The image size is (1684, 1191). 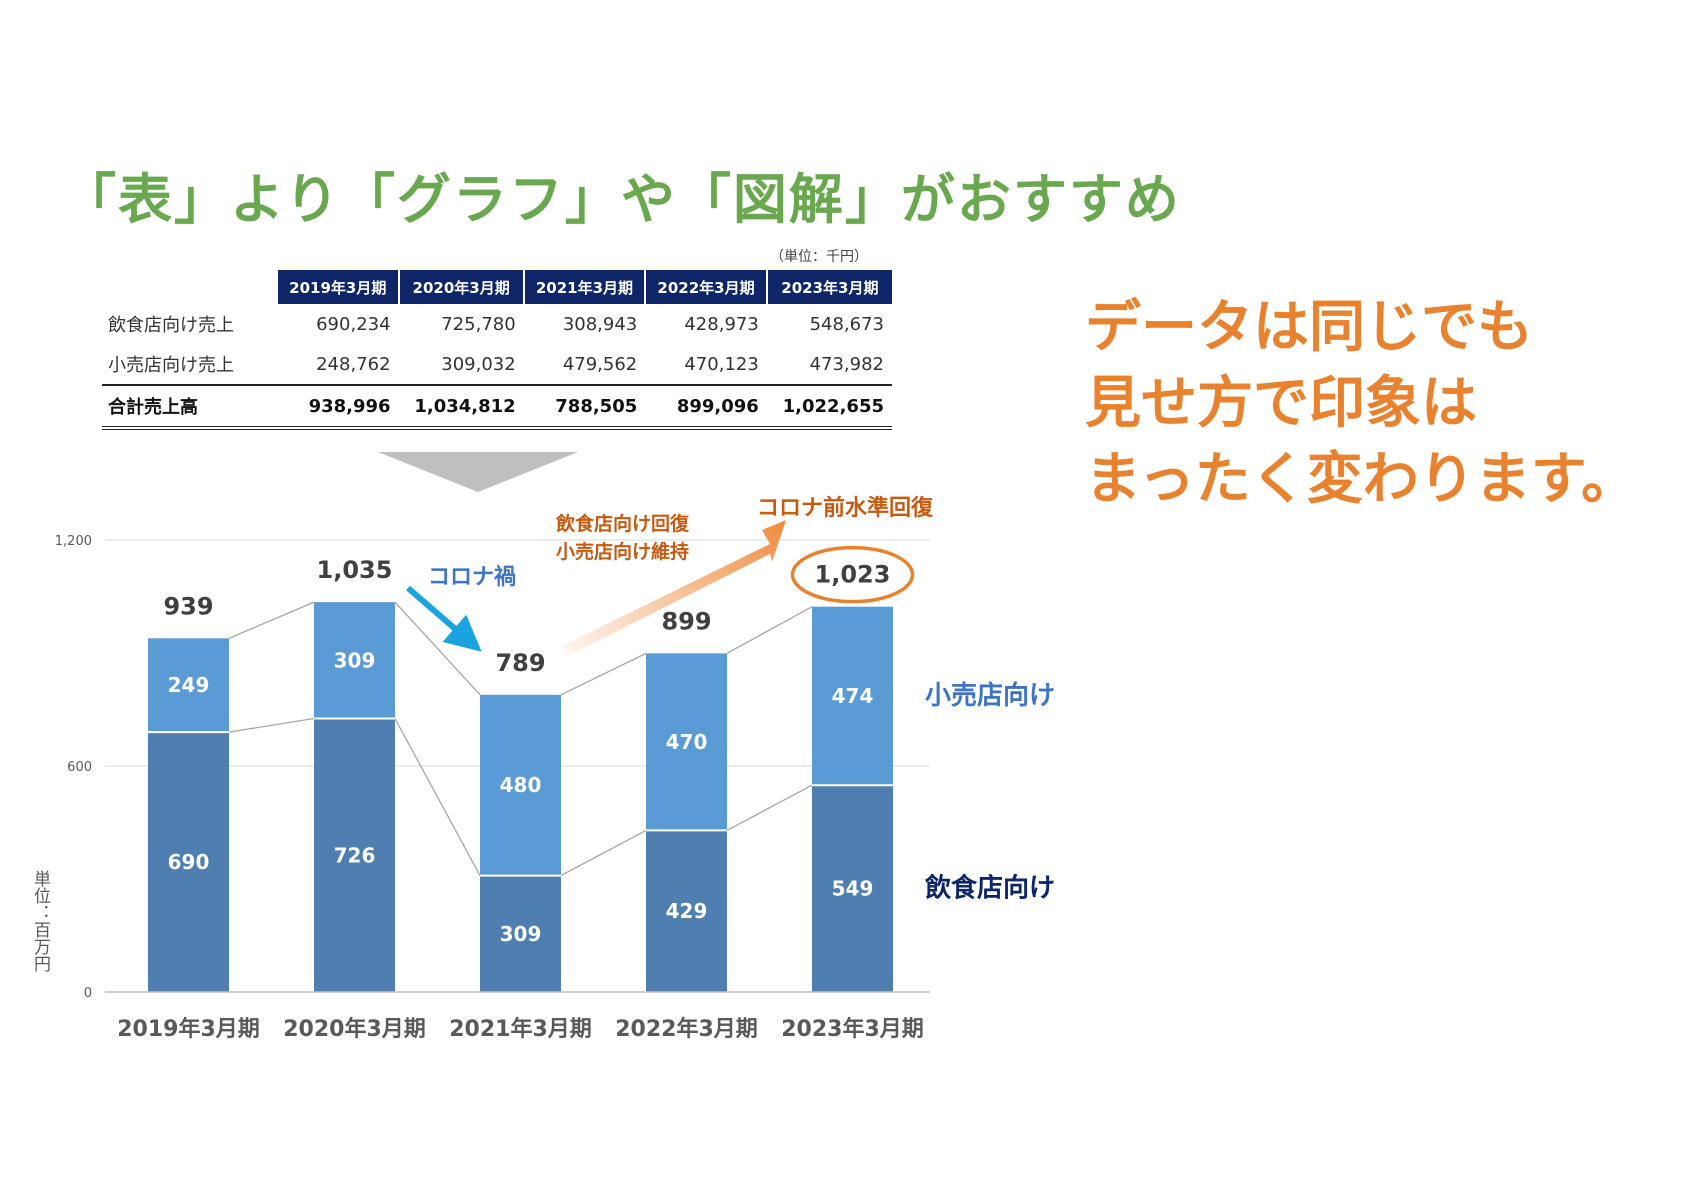 What do you see at coordinates (600, 324) in the screenshot?
I see `table-cell: 308,943` at bounding box center [600, 324].